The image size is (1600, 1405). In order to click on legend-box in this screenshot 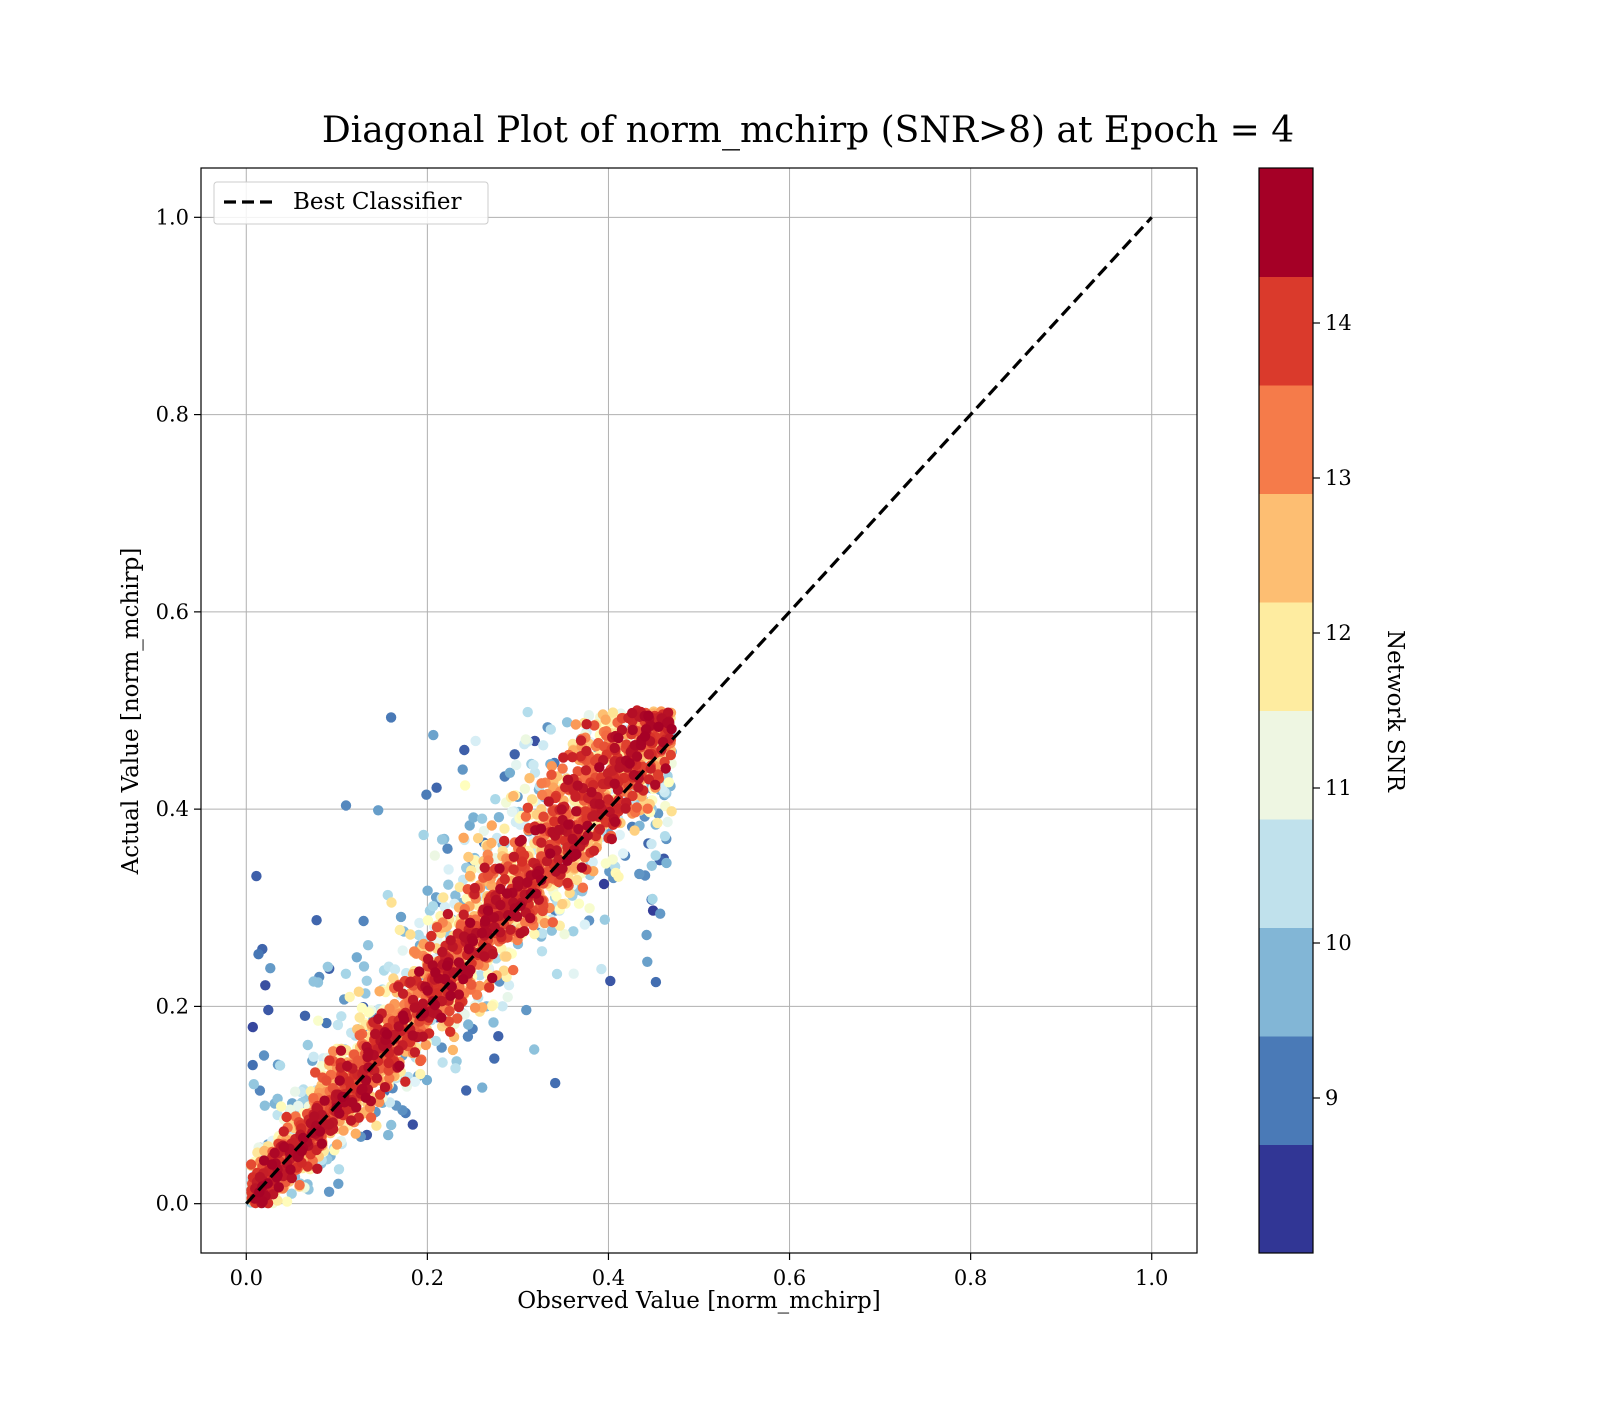, I will do `click(351, 203)`.